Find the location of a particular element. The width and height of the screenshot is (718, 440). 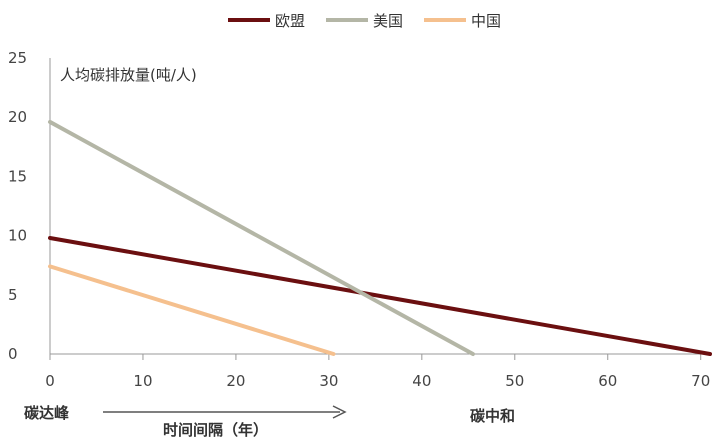

peak-carbon-label: 碳达峰 is located at coordinates (47, 413).